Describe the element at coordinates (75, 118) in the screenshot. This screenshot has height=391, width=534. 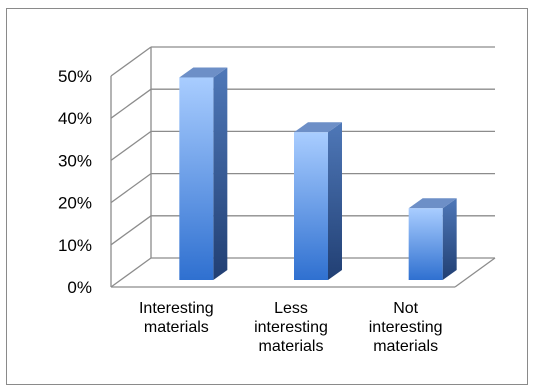
I see `y-tick-label-4: 40%` at that location.